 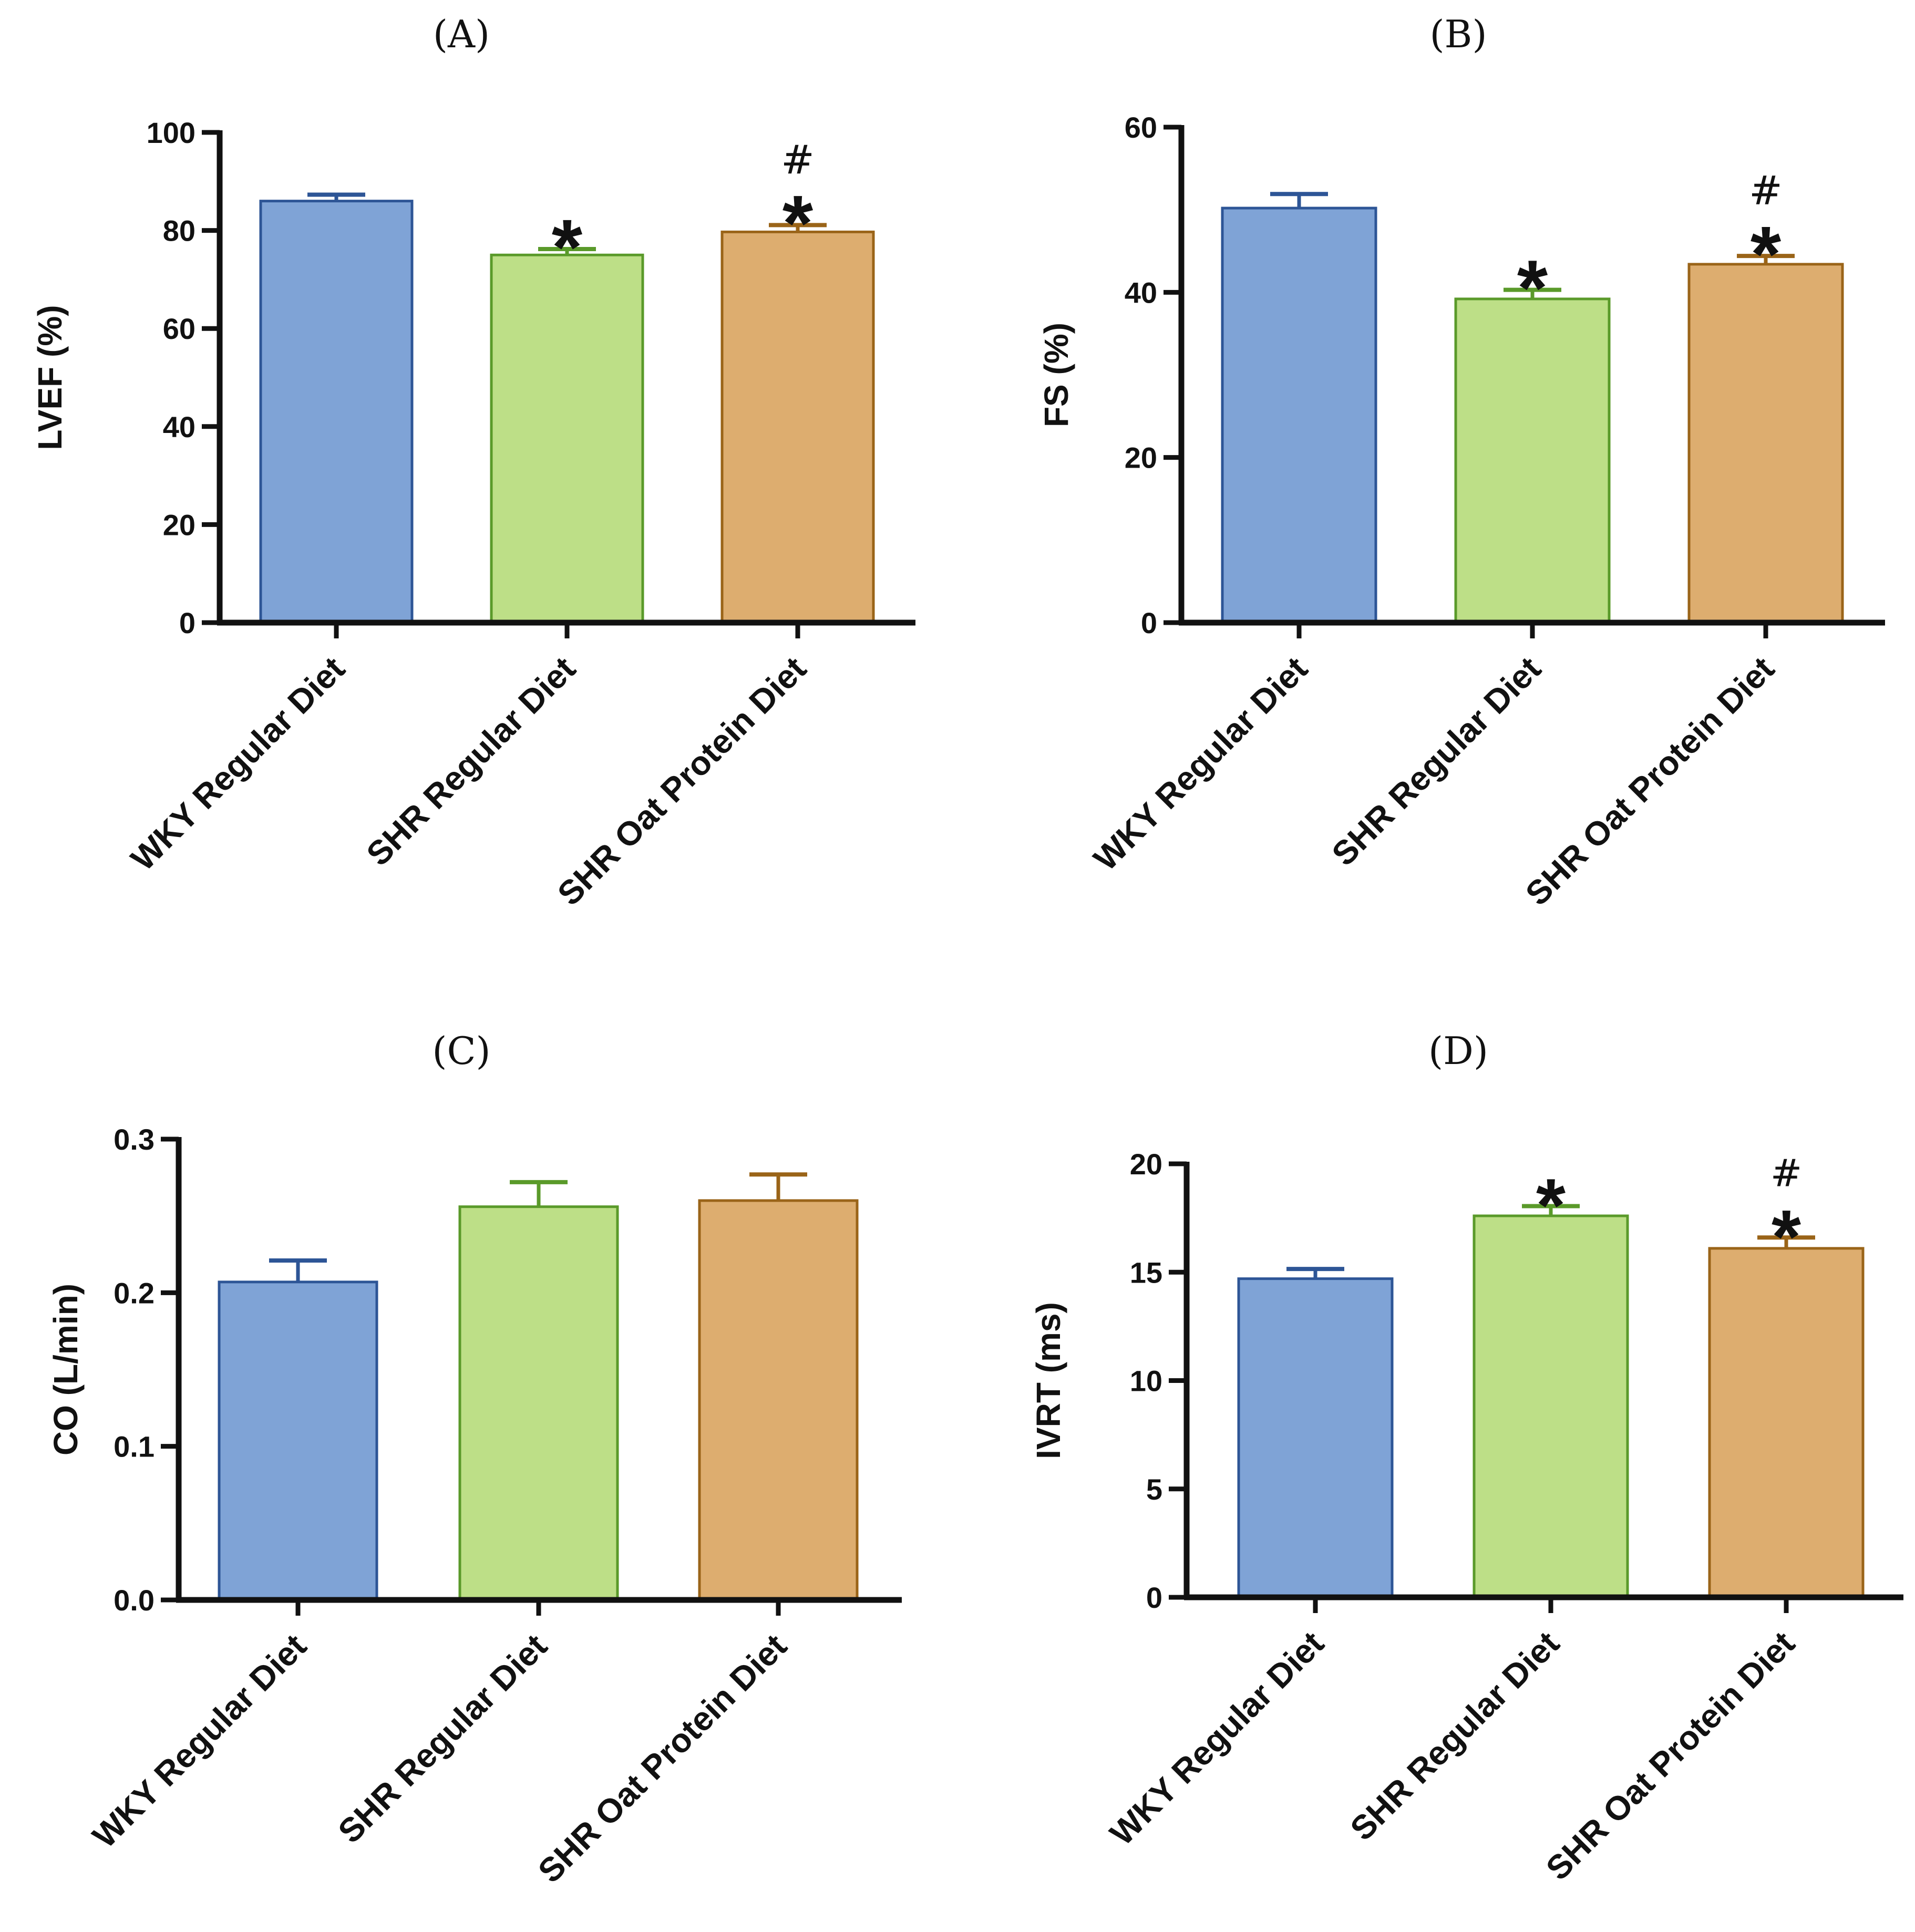 What do you see at coordinates (134, 1446) in the screenshot?
I see `y-tick-label: 0.1` at bounding box center [134, 1446].